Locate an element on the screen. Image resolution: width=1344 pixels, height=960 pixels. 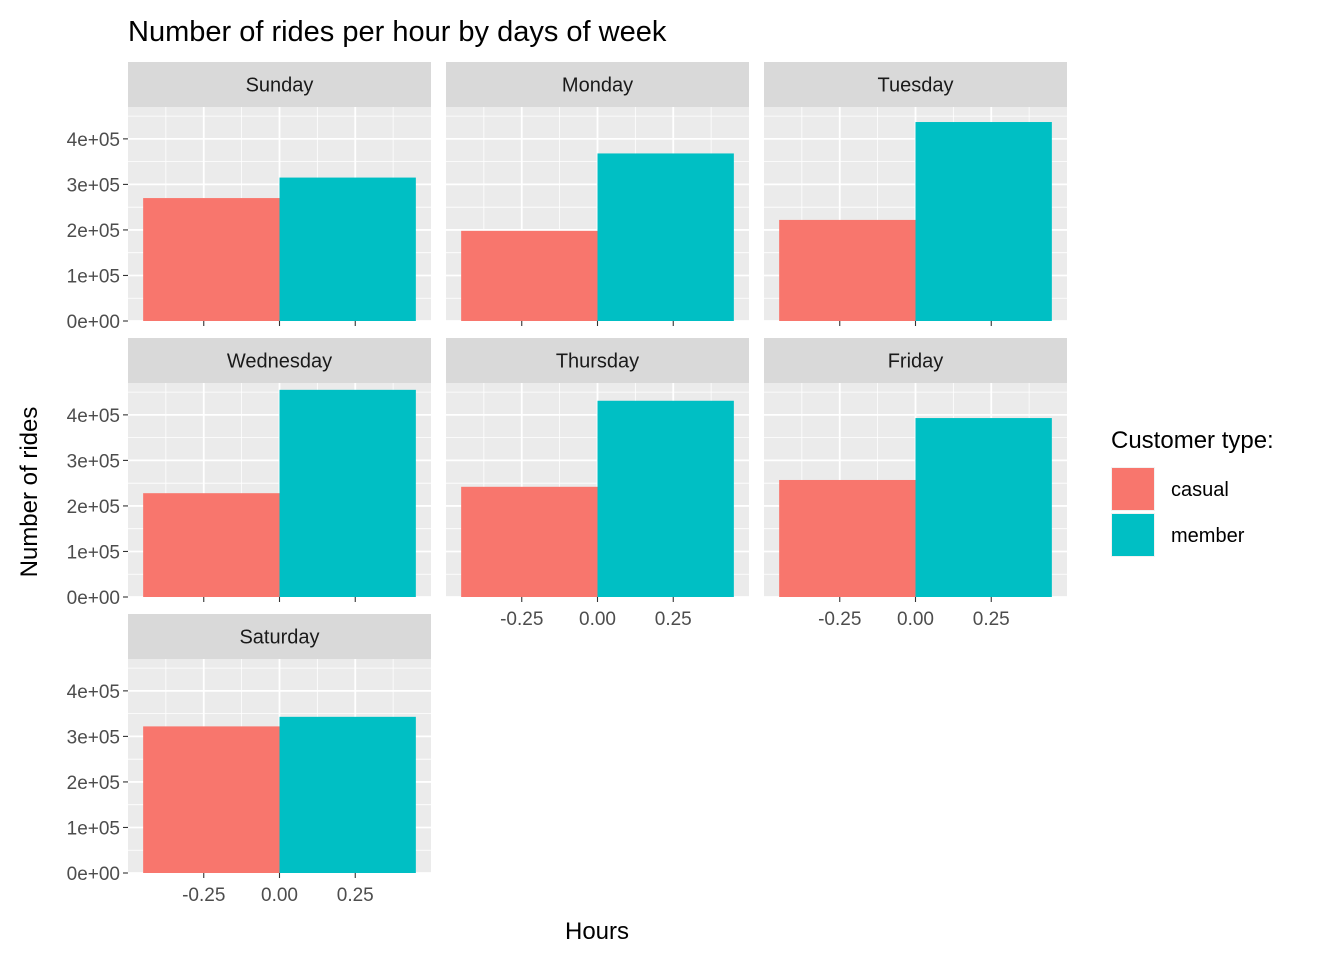
bar-member-sunday is located at coordinates (347, 249).